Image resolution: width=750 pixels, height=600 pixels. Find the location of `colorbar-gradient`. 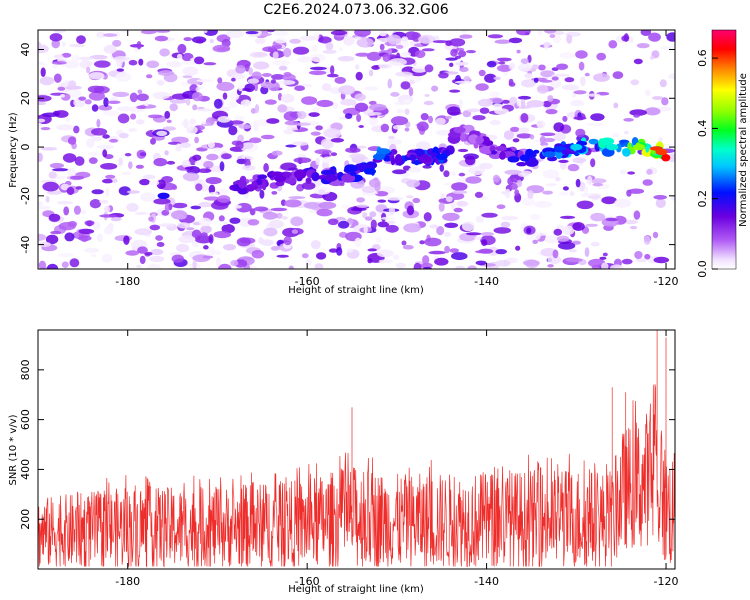

colorbar-gradient is located at coordinates (724, 149).